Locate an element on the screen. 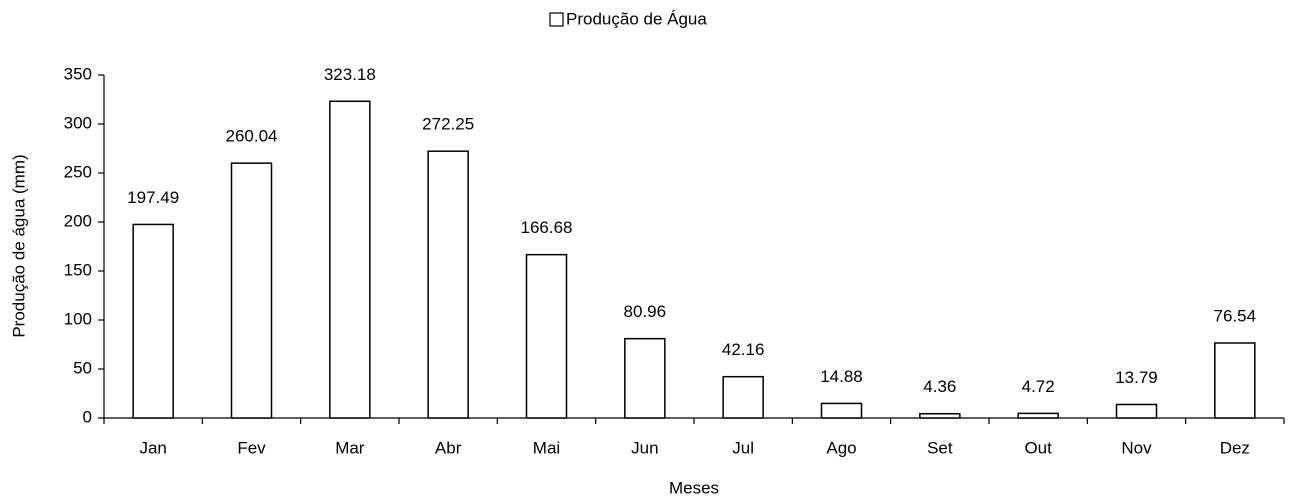 This screenshot has width=1294, height=500. x-tick-label: Nov is located at coordinates (1136, 447).